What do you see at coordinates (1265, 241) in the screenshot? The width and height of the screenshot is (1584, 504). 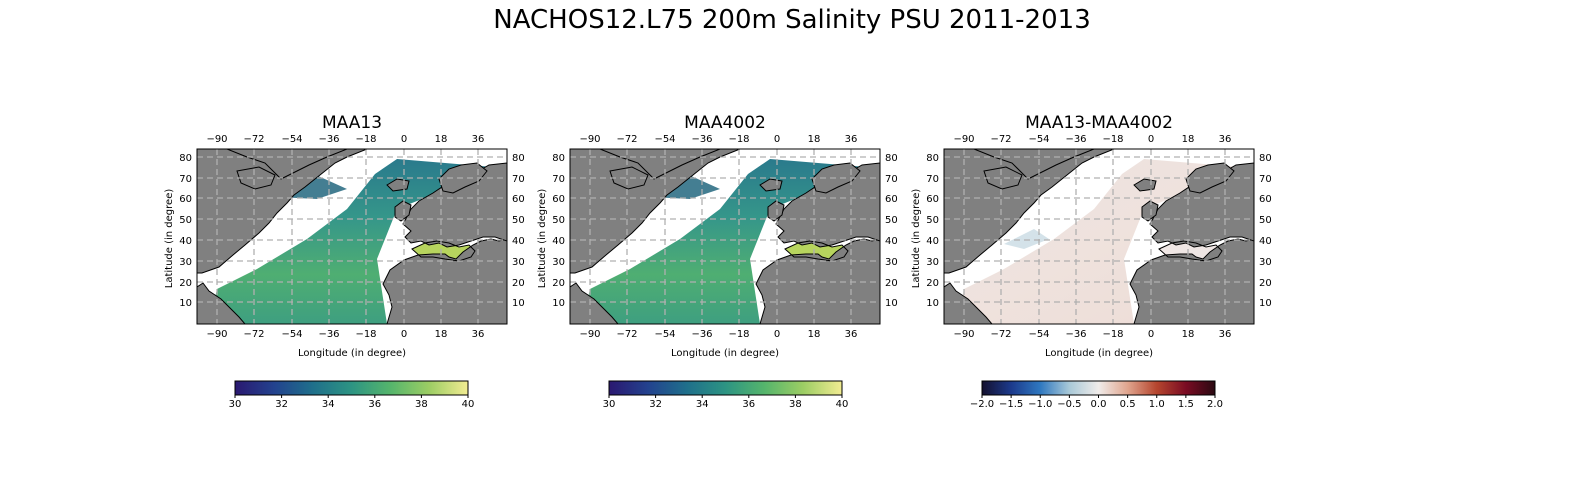 I see `lat-tick-label-right: 40` at bounding box center [1265, 241].